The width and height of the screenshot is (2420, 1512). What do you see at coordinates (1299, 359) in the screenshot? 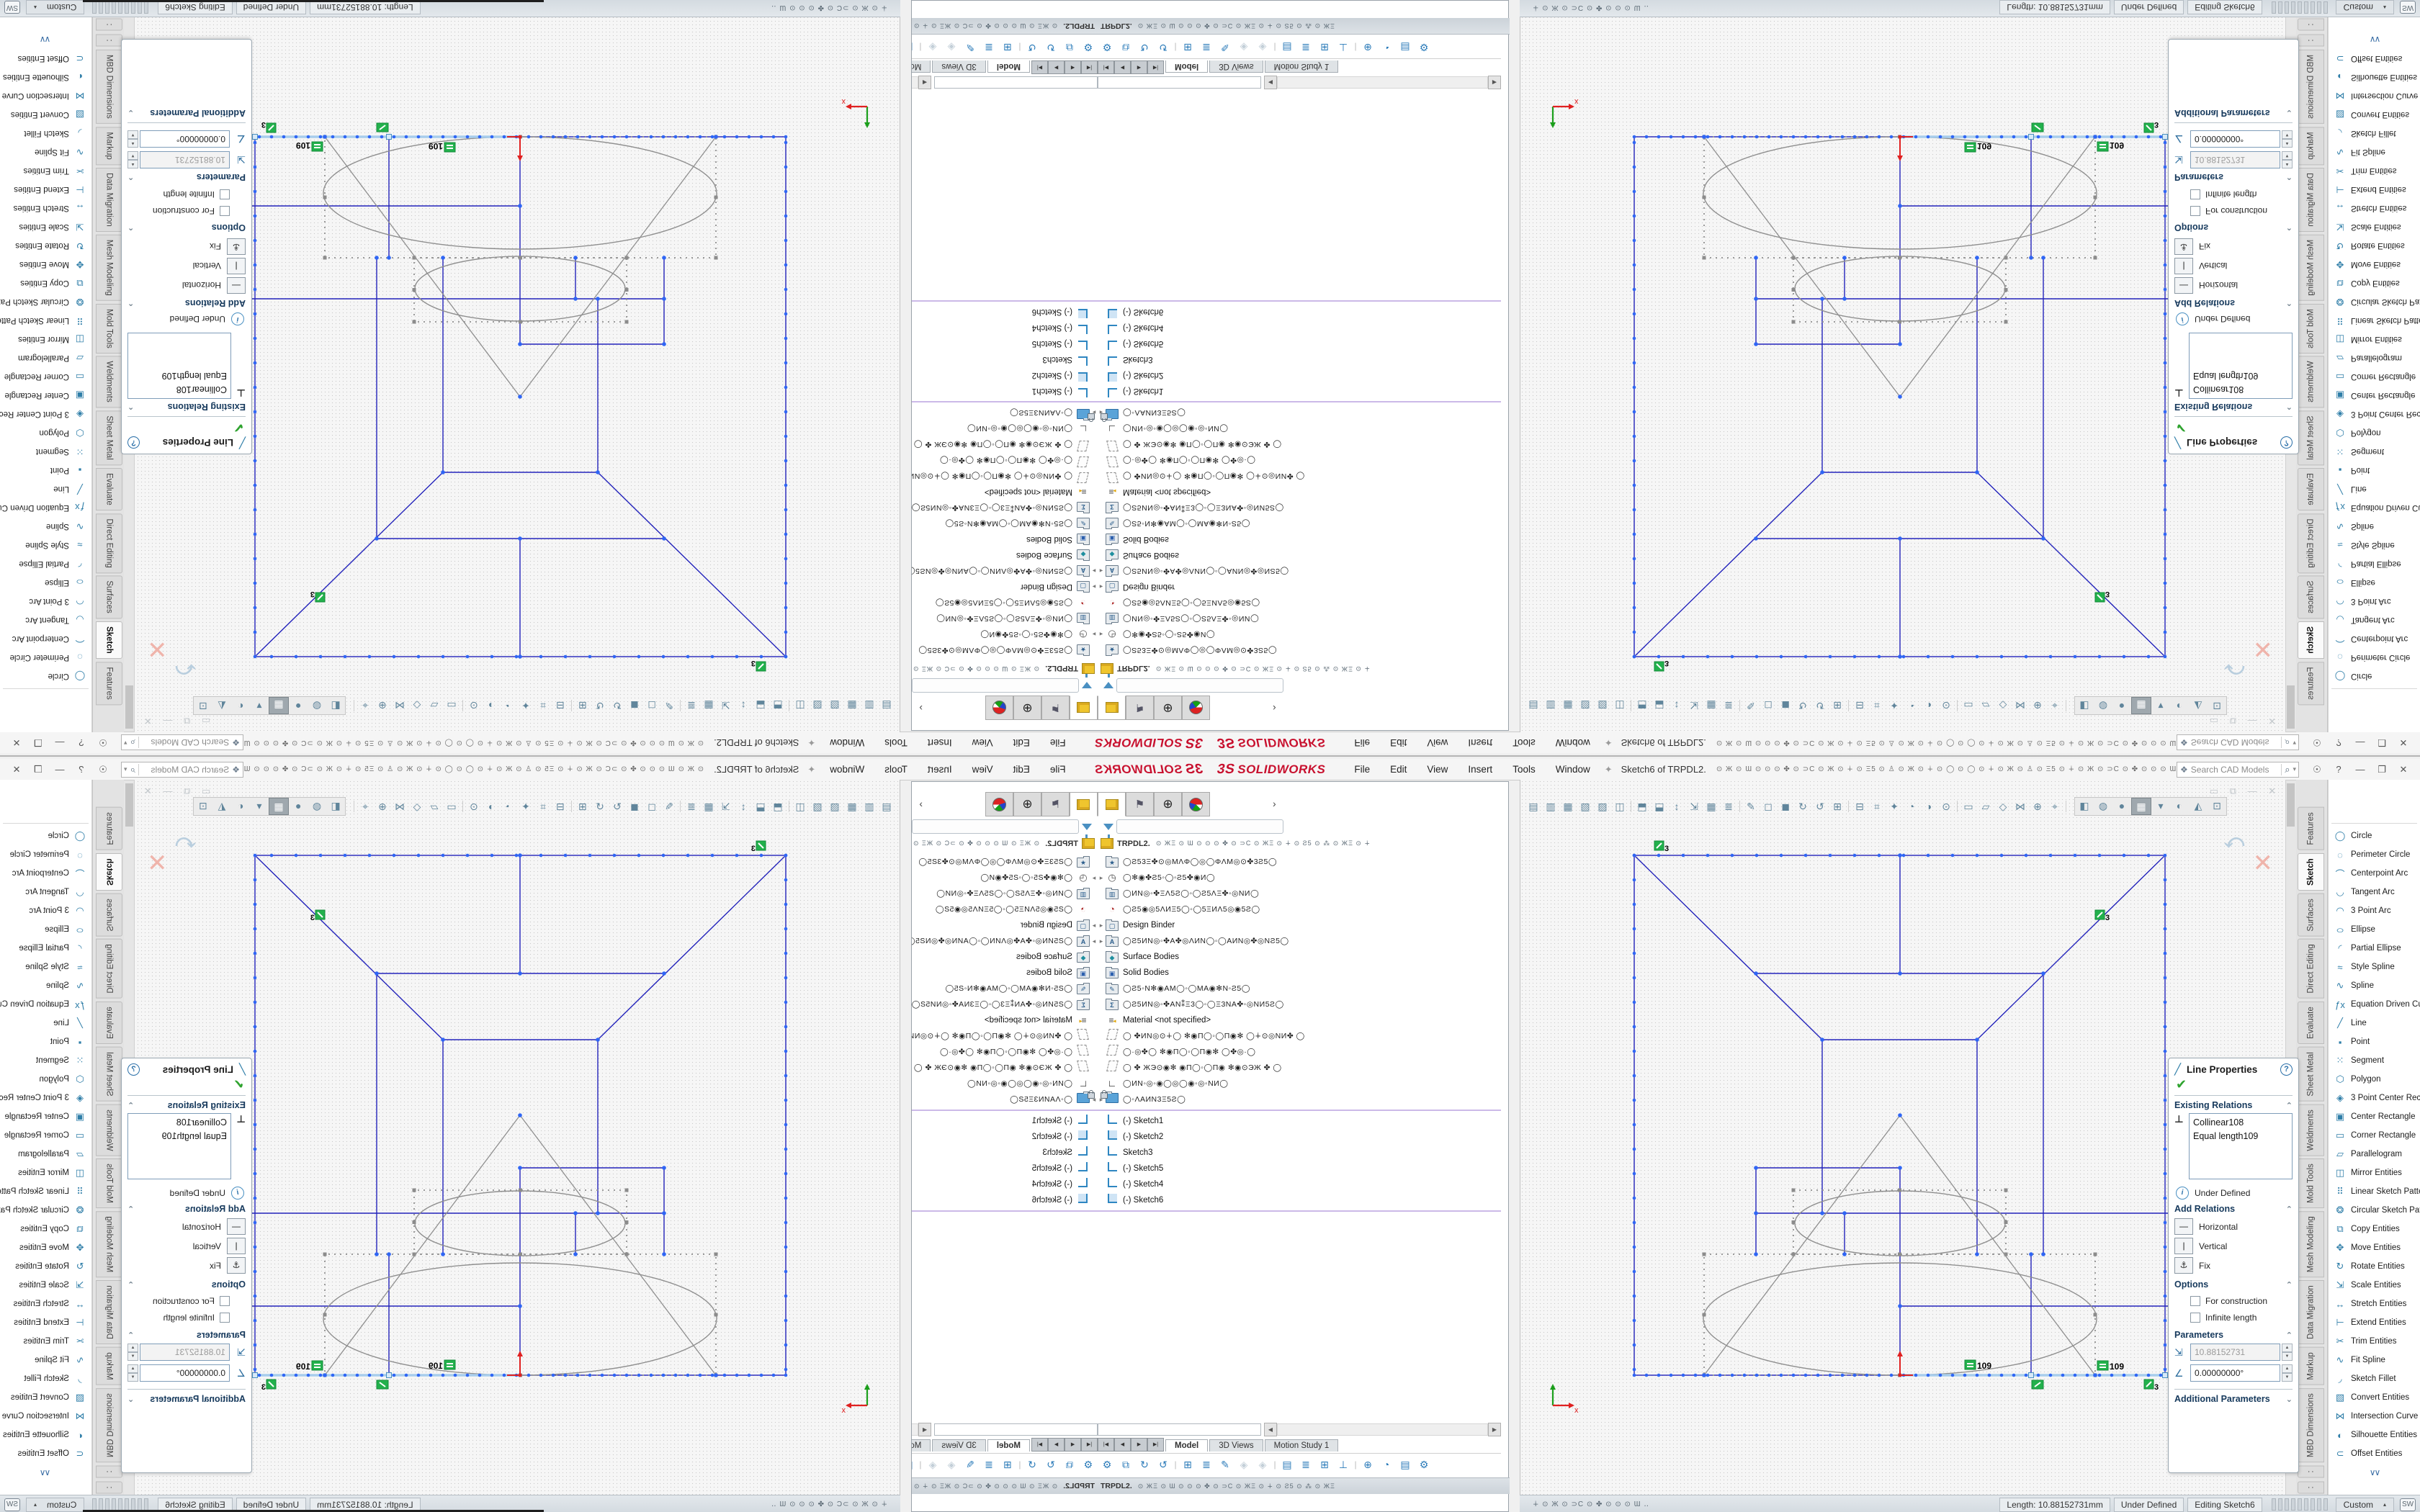
I see `tree-item: Sketch3` at bounding box center [1299, 359].